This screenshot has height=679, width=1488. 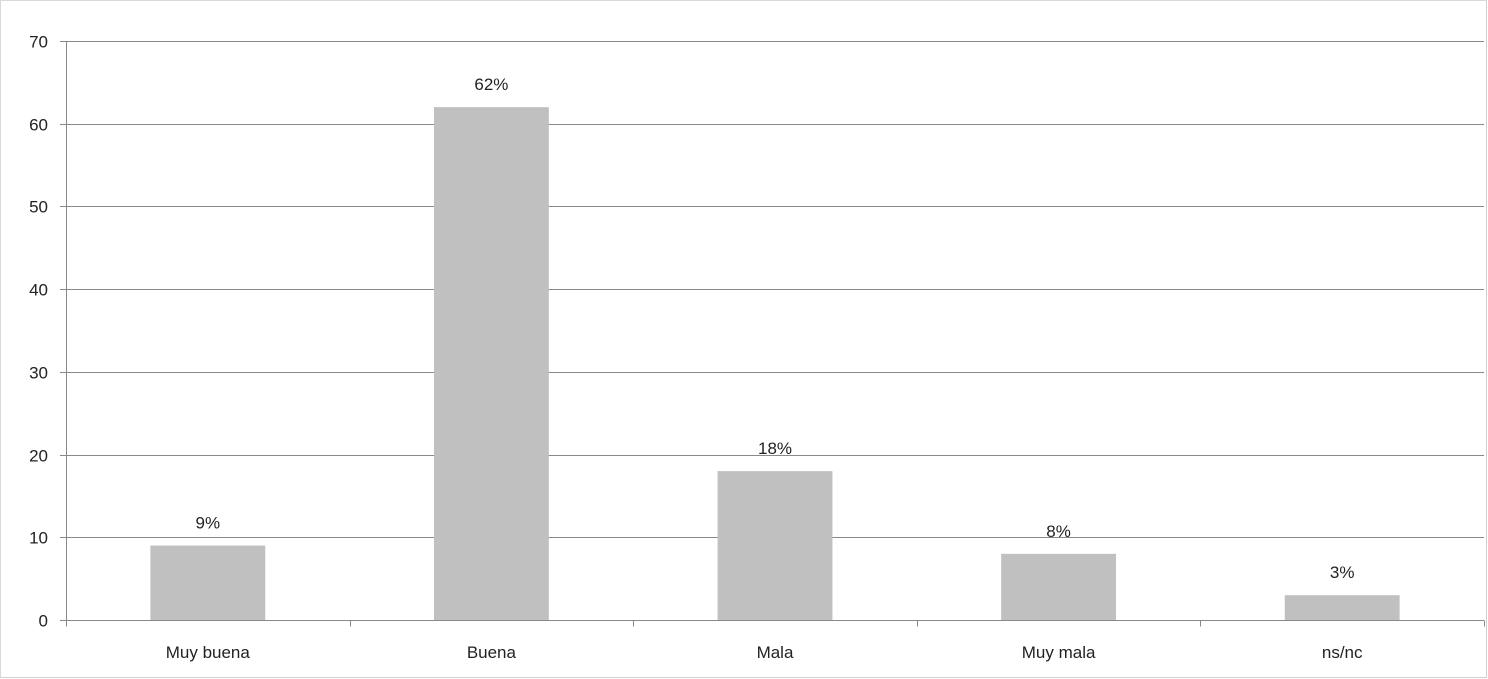 What do you see at coordinates (43, 621) in the screenshot?
I see `y-tick-label: 0` at bounding box center [43, 621].